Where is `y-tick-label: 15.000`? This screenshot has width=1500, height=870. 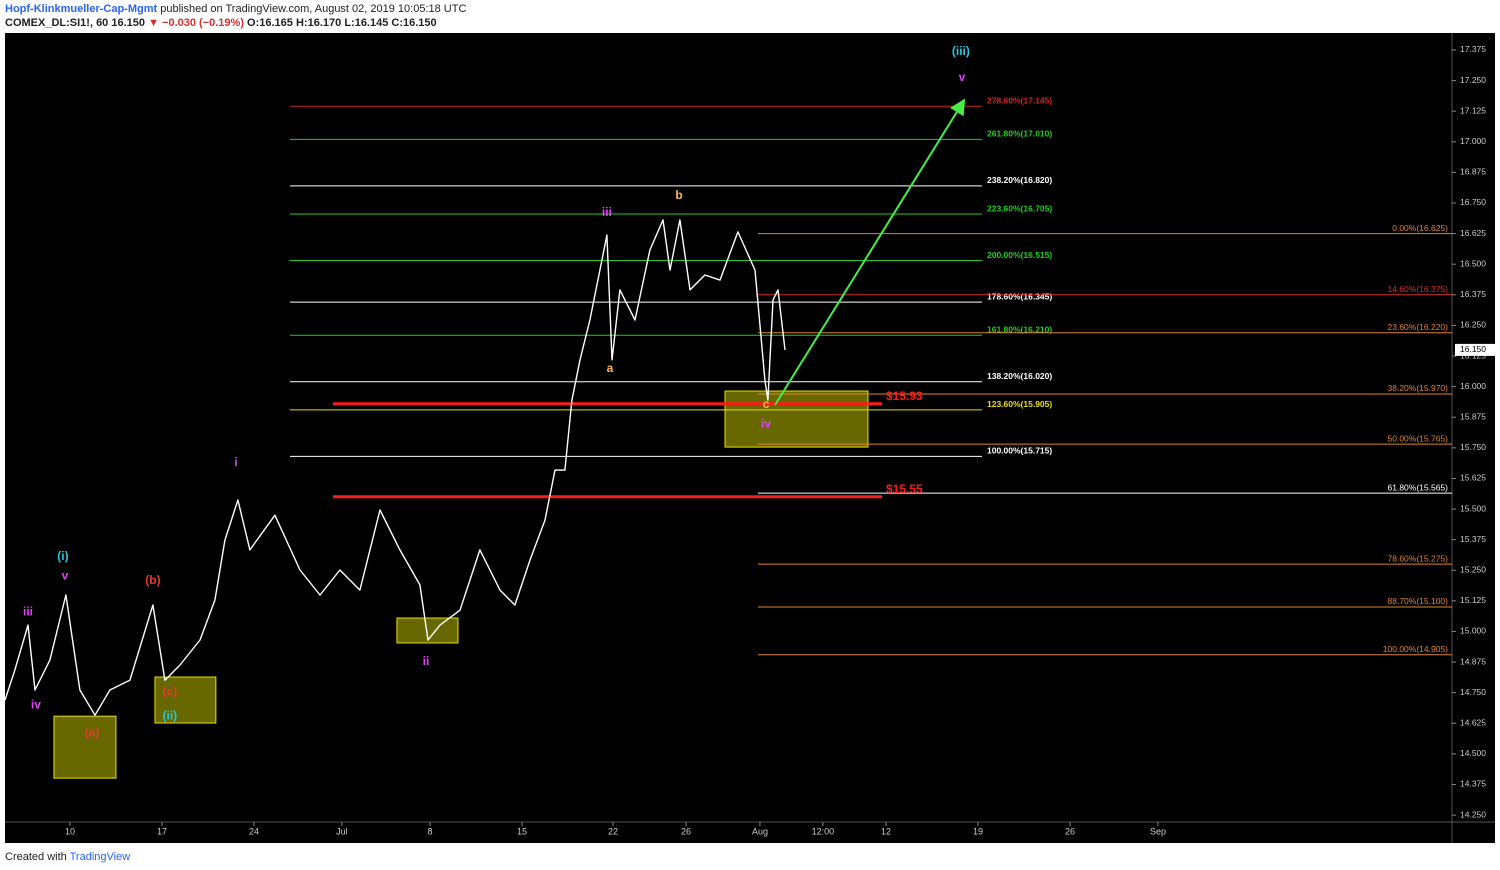
y-tick-label: 15.000 is located at coordinates (1473, 631).